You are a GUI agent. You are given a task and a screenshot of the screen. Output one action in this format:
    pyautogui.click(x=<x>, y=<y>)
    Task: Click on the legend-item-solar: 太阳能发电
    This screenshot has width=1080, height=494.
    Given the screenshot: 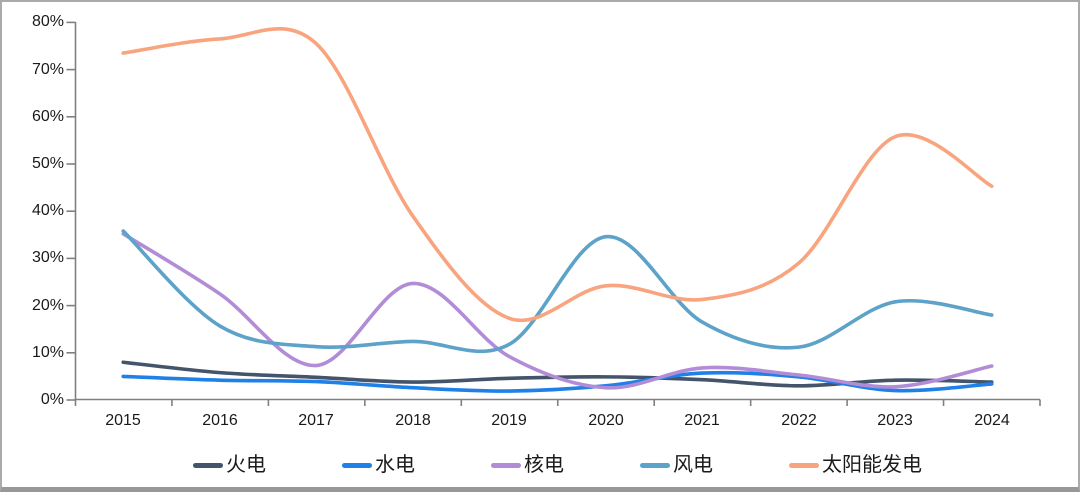 What is the action you would take?
    pyautogui.click(x=855, y=465)
    